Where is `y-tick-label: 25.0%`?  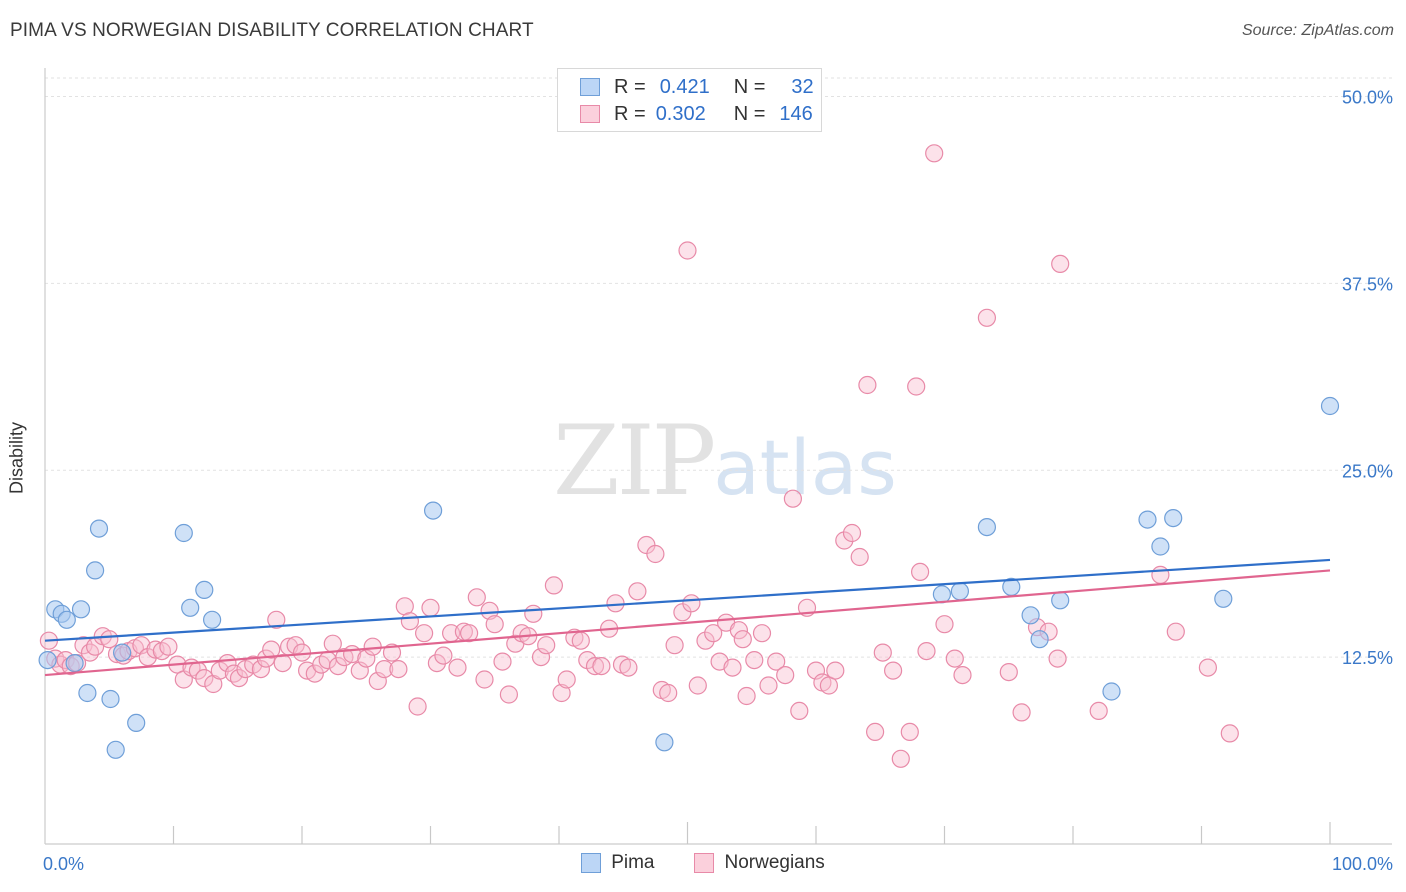 y-tick-label: 25.0% is located at coordinates (1367, 471).